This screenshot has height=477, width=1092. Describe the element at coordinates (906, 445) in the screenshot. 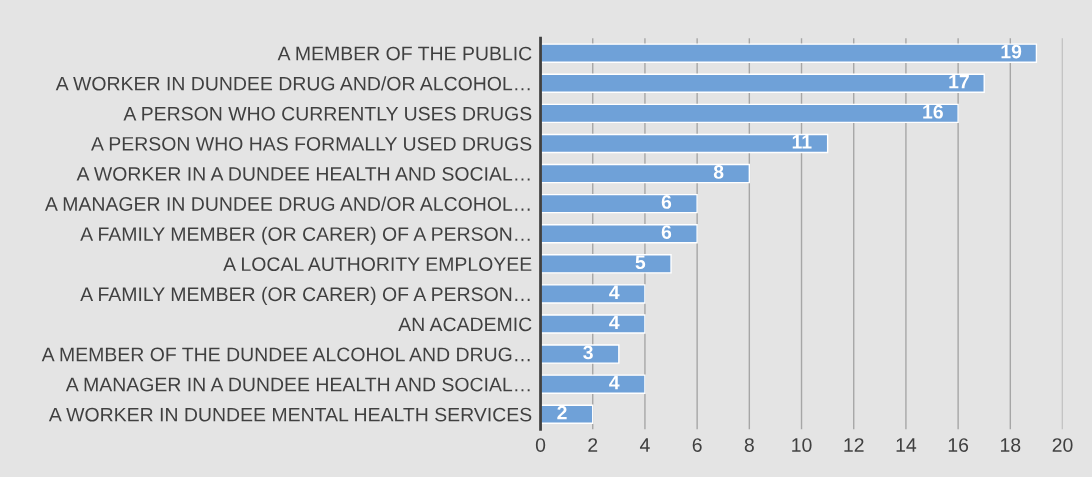

I see `x-tick-label: 14` at that location.